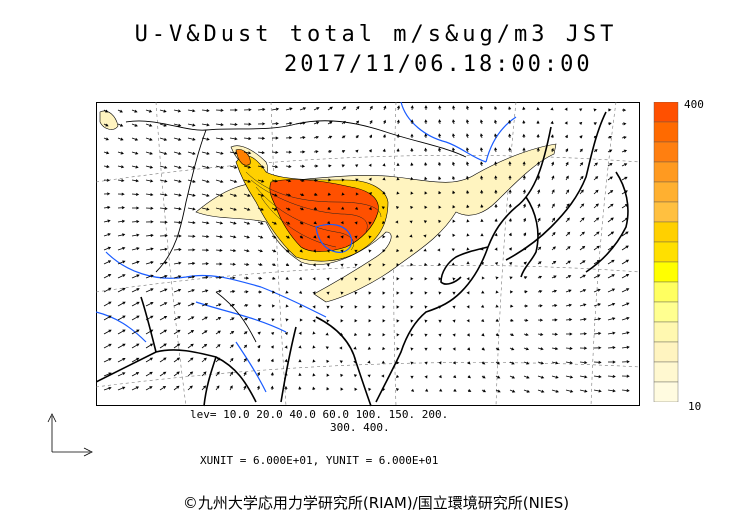  I want to click on colorbar-max-label: 400, so click(694, 104).